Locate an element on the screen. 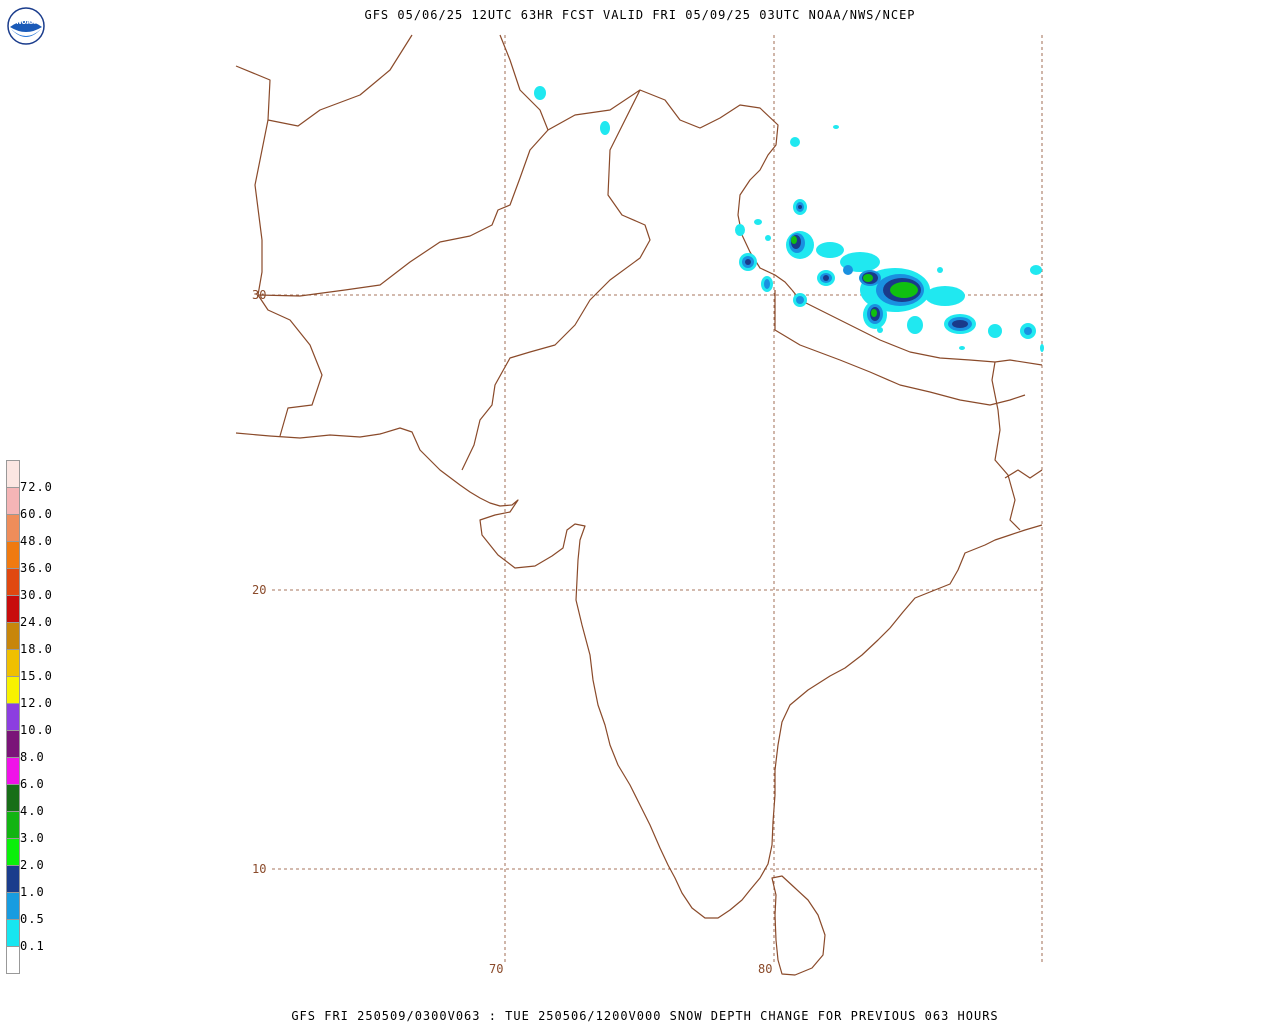  east-border is located at coordinates (1023, 474).